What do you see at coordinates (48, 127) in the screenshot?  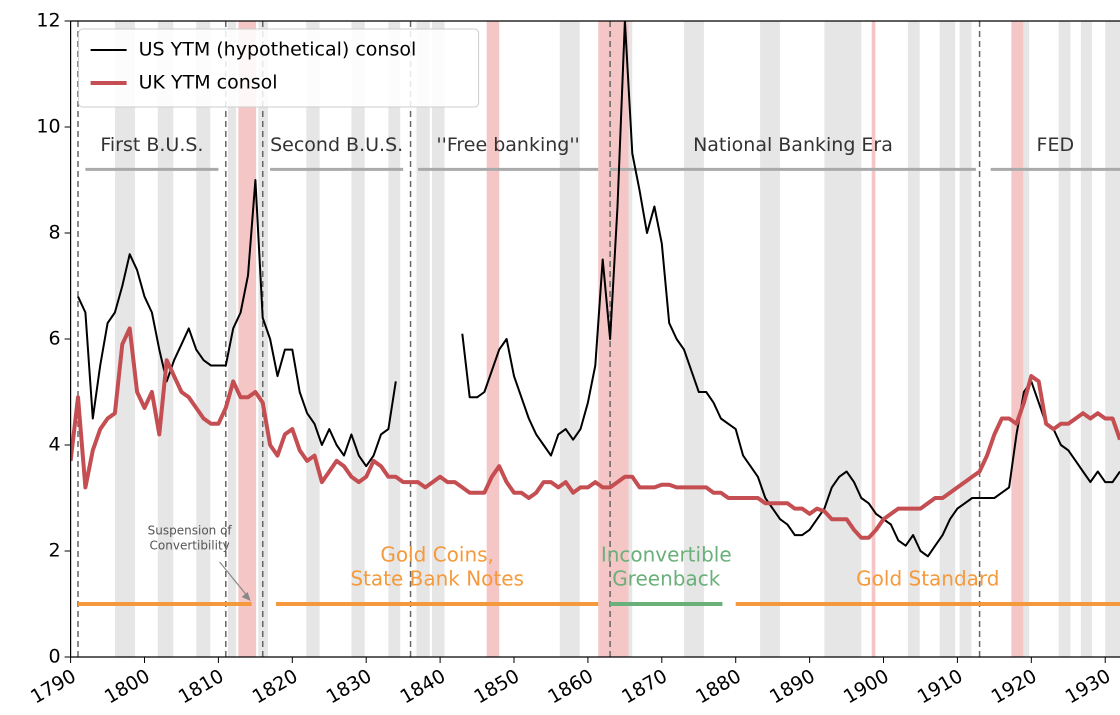 I see `y-tick-label: 10` at bounding box center [48, 127].